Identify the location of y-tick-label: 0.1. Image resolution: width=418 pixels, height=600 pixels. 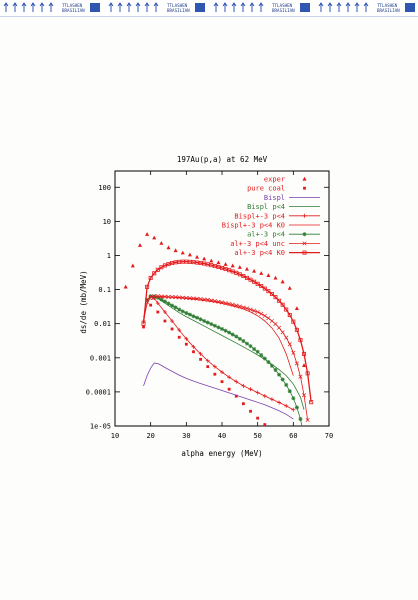
(104, 290).